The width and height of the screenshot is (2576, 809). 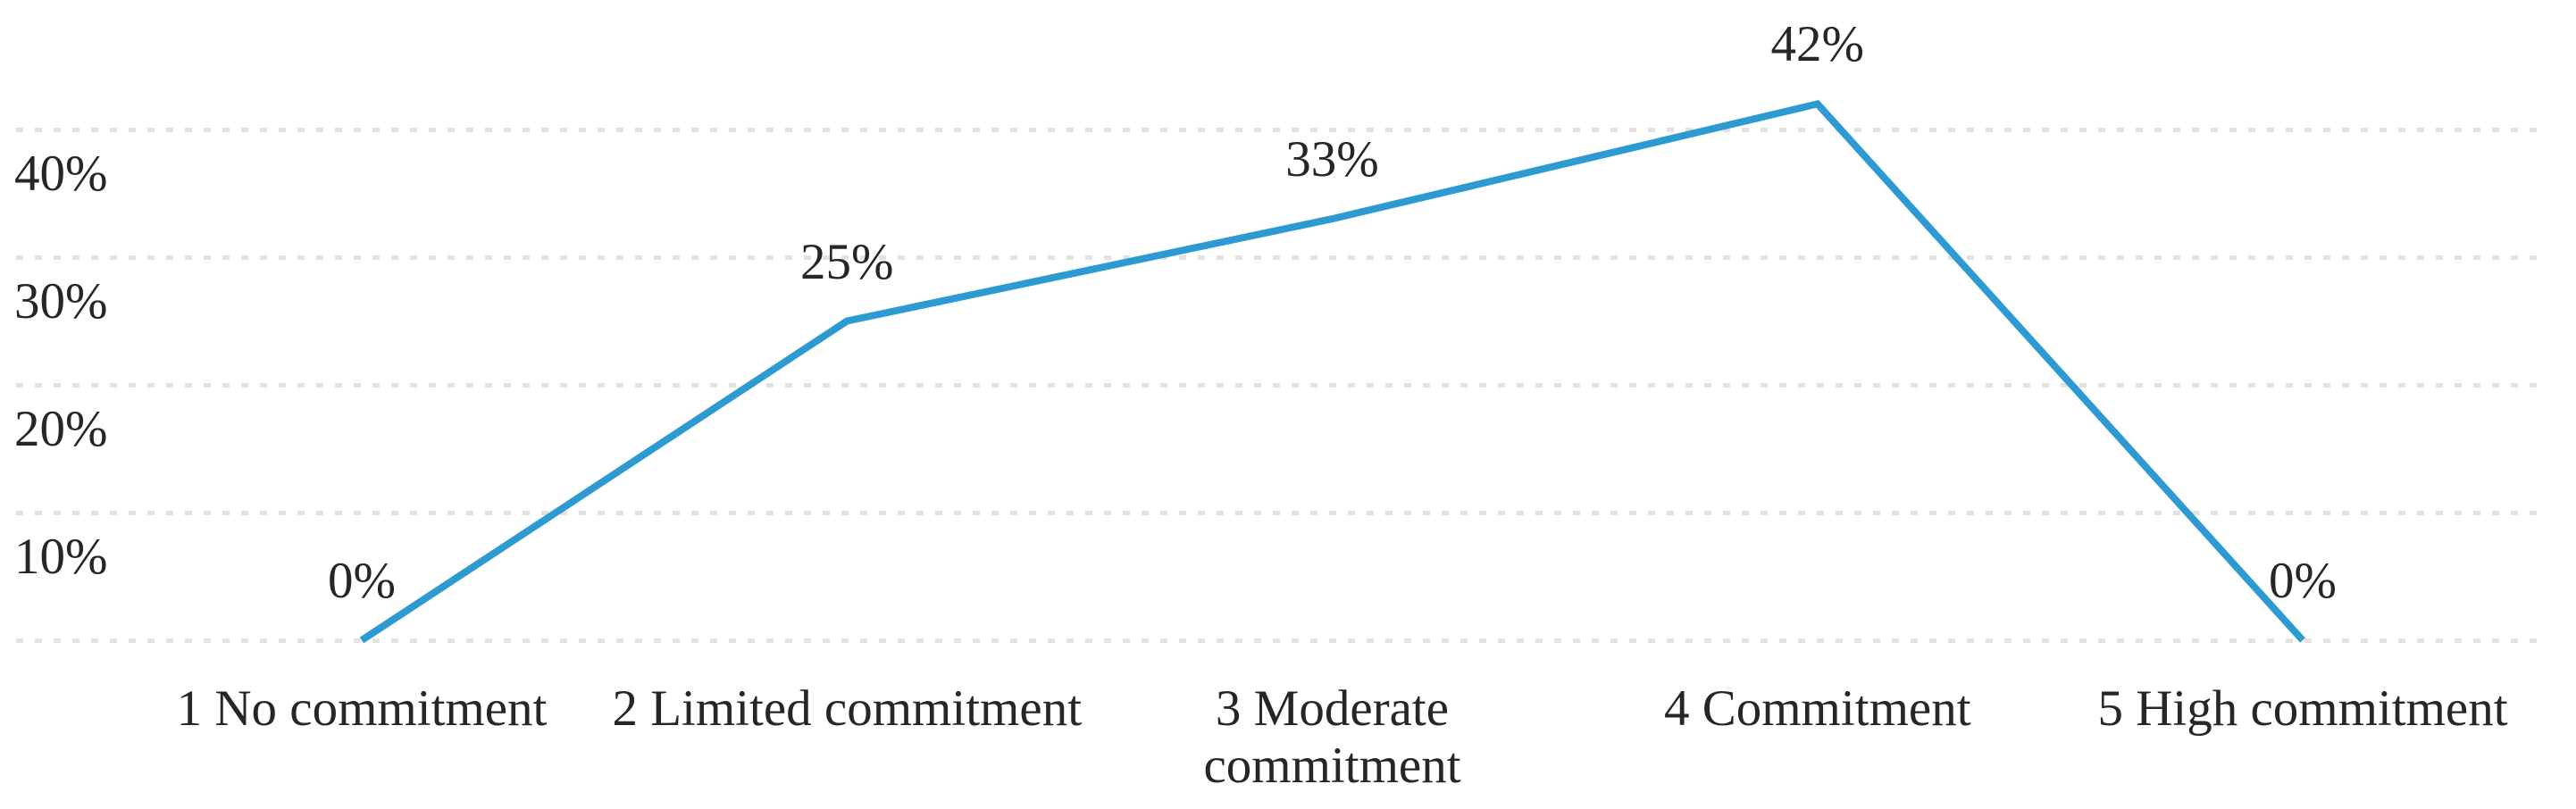 I want to click on data-label: 42%, so click(x=1817, y=44).